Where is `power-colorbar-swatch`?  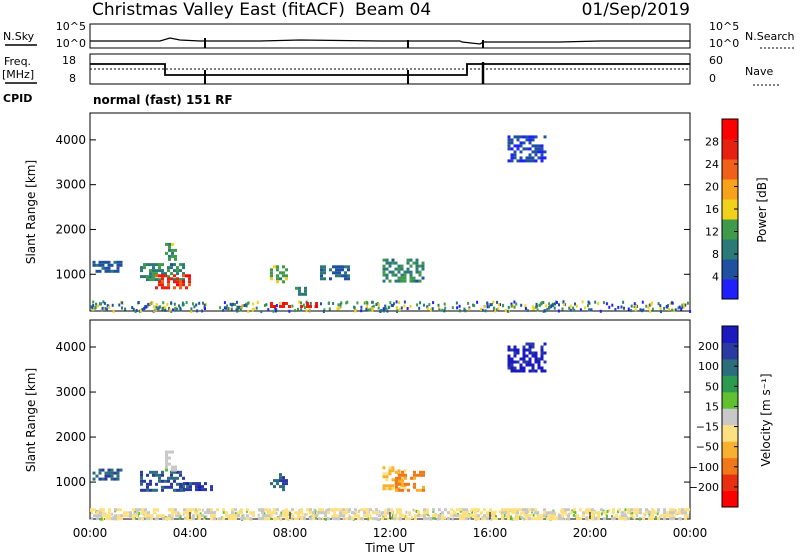 power-colorbar-swatch is located at coordinates (730, 209).